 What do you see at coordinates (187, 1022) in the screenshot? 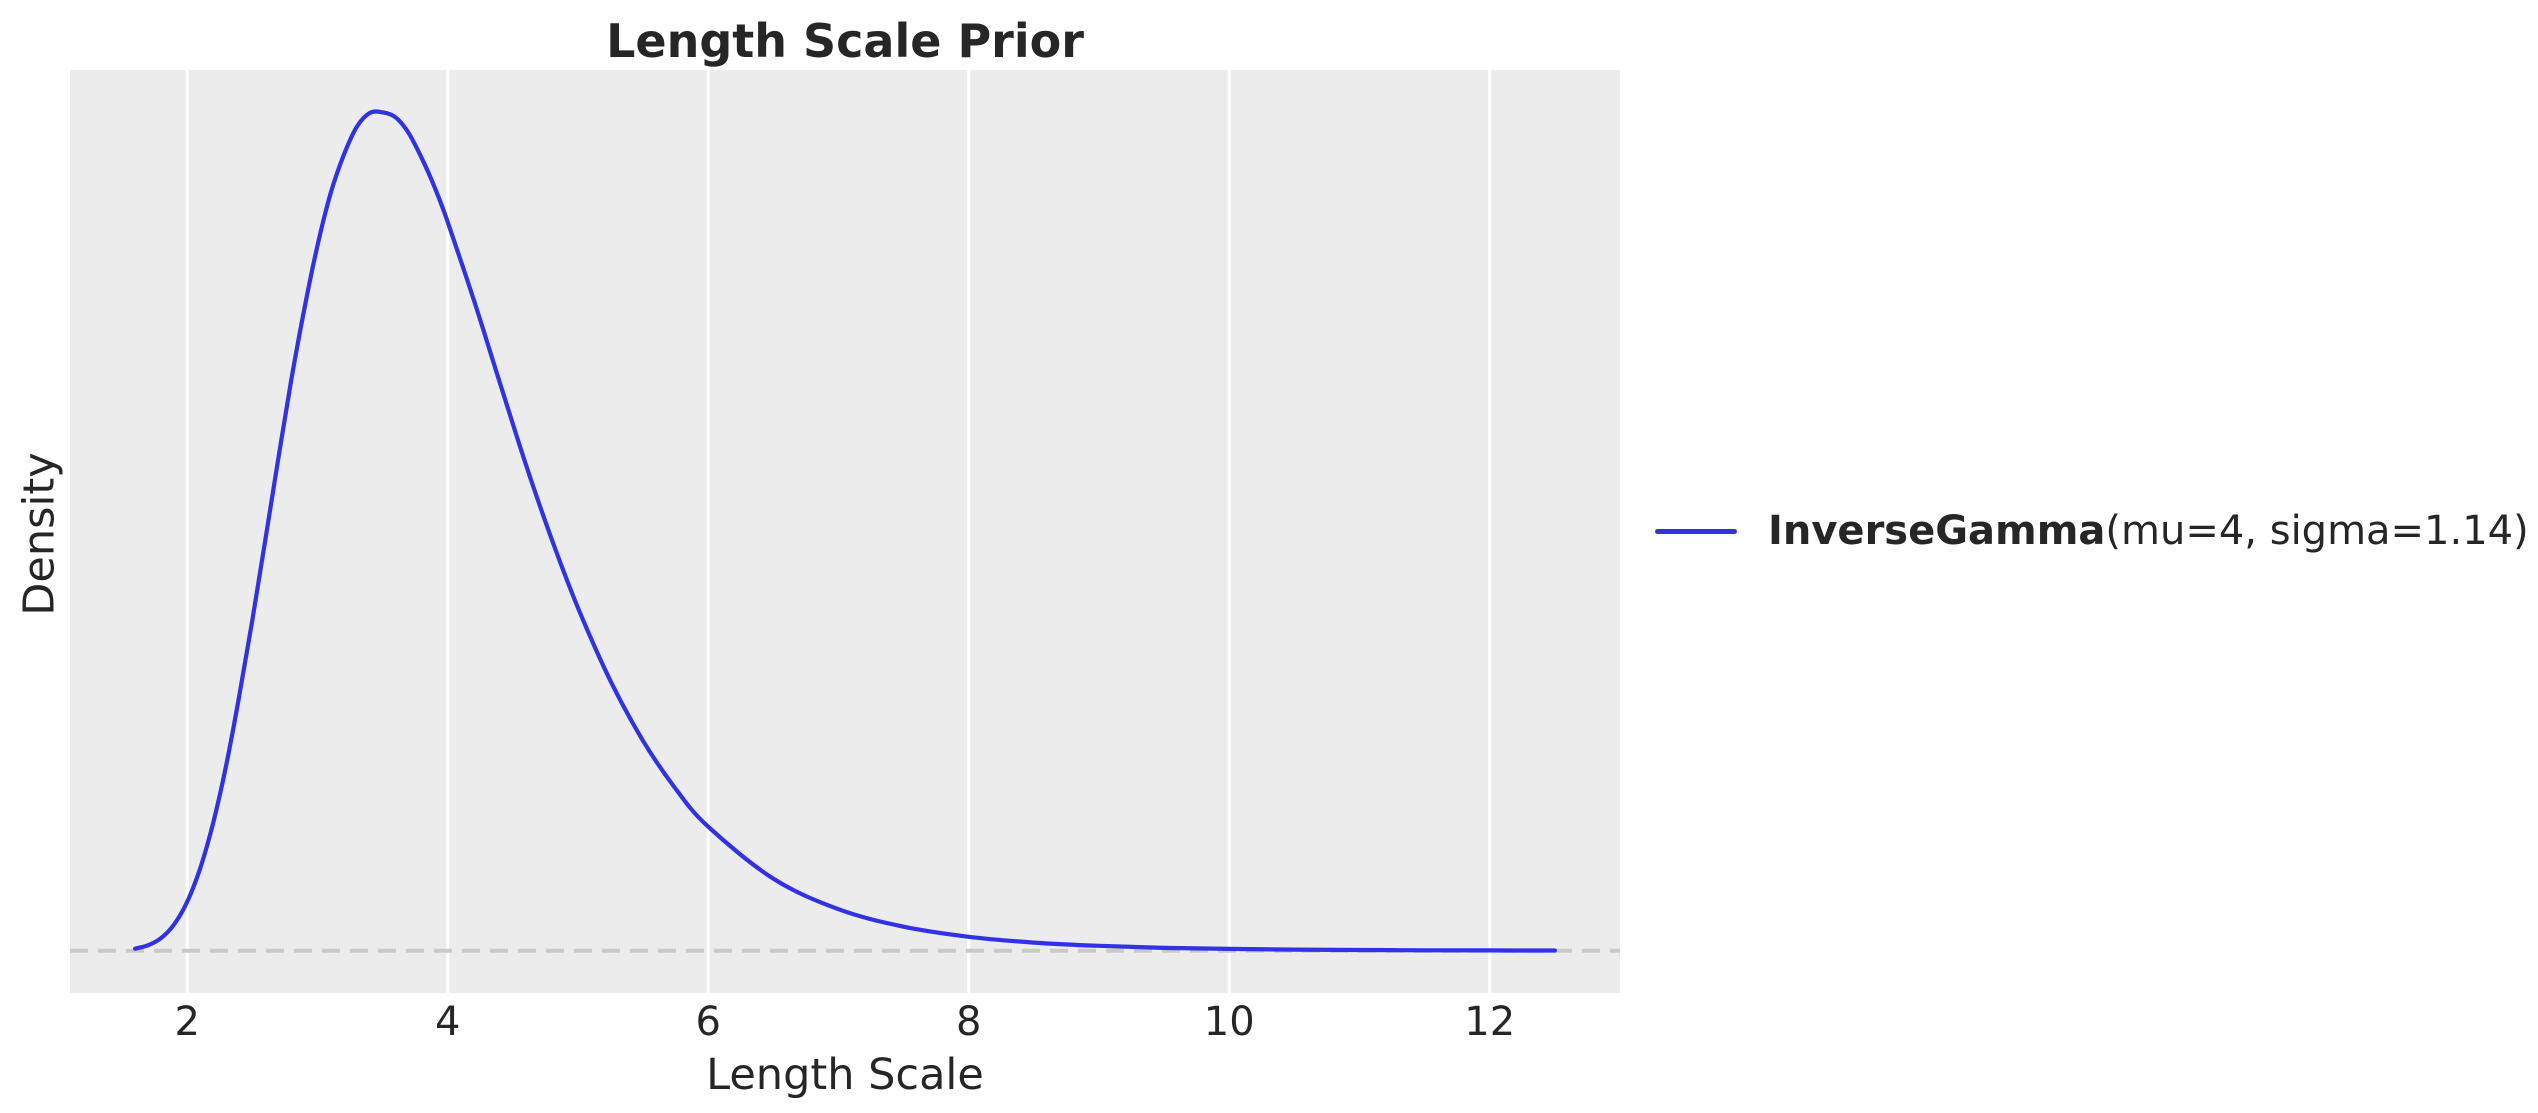
I see `x-tick-label-2: 2` at bounding box center [187, 1022].